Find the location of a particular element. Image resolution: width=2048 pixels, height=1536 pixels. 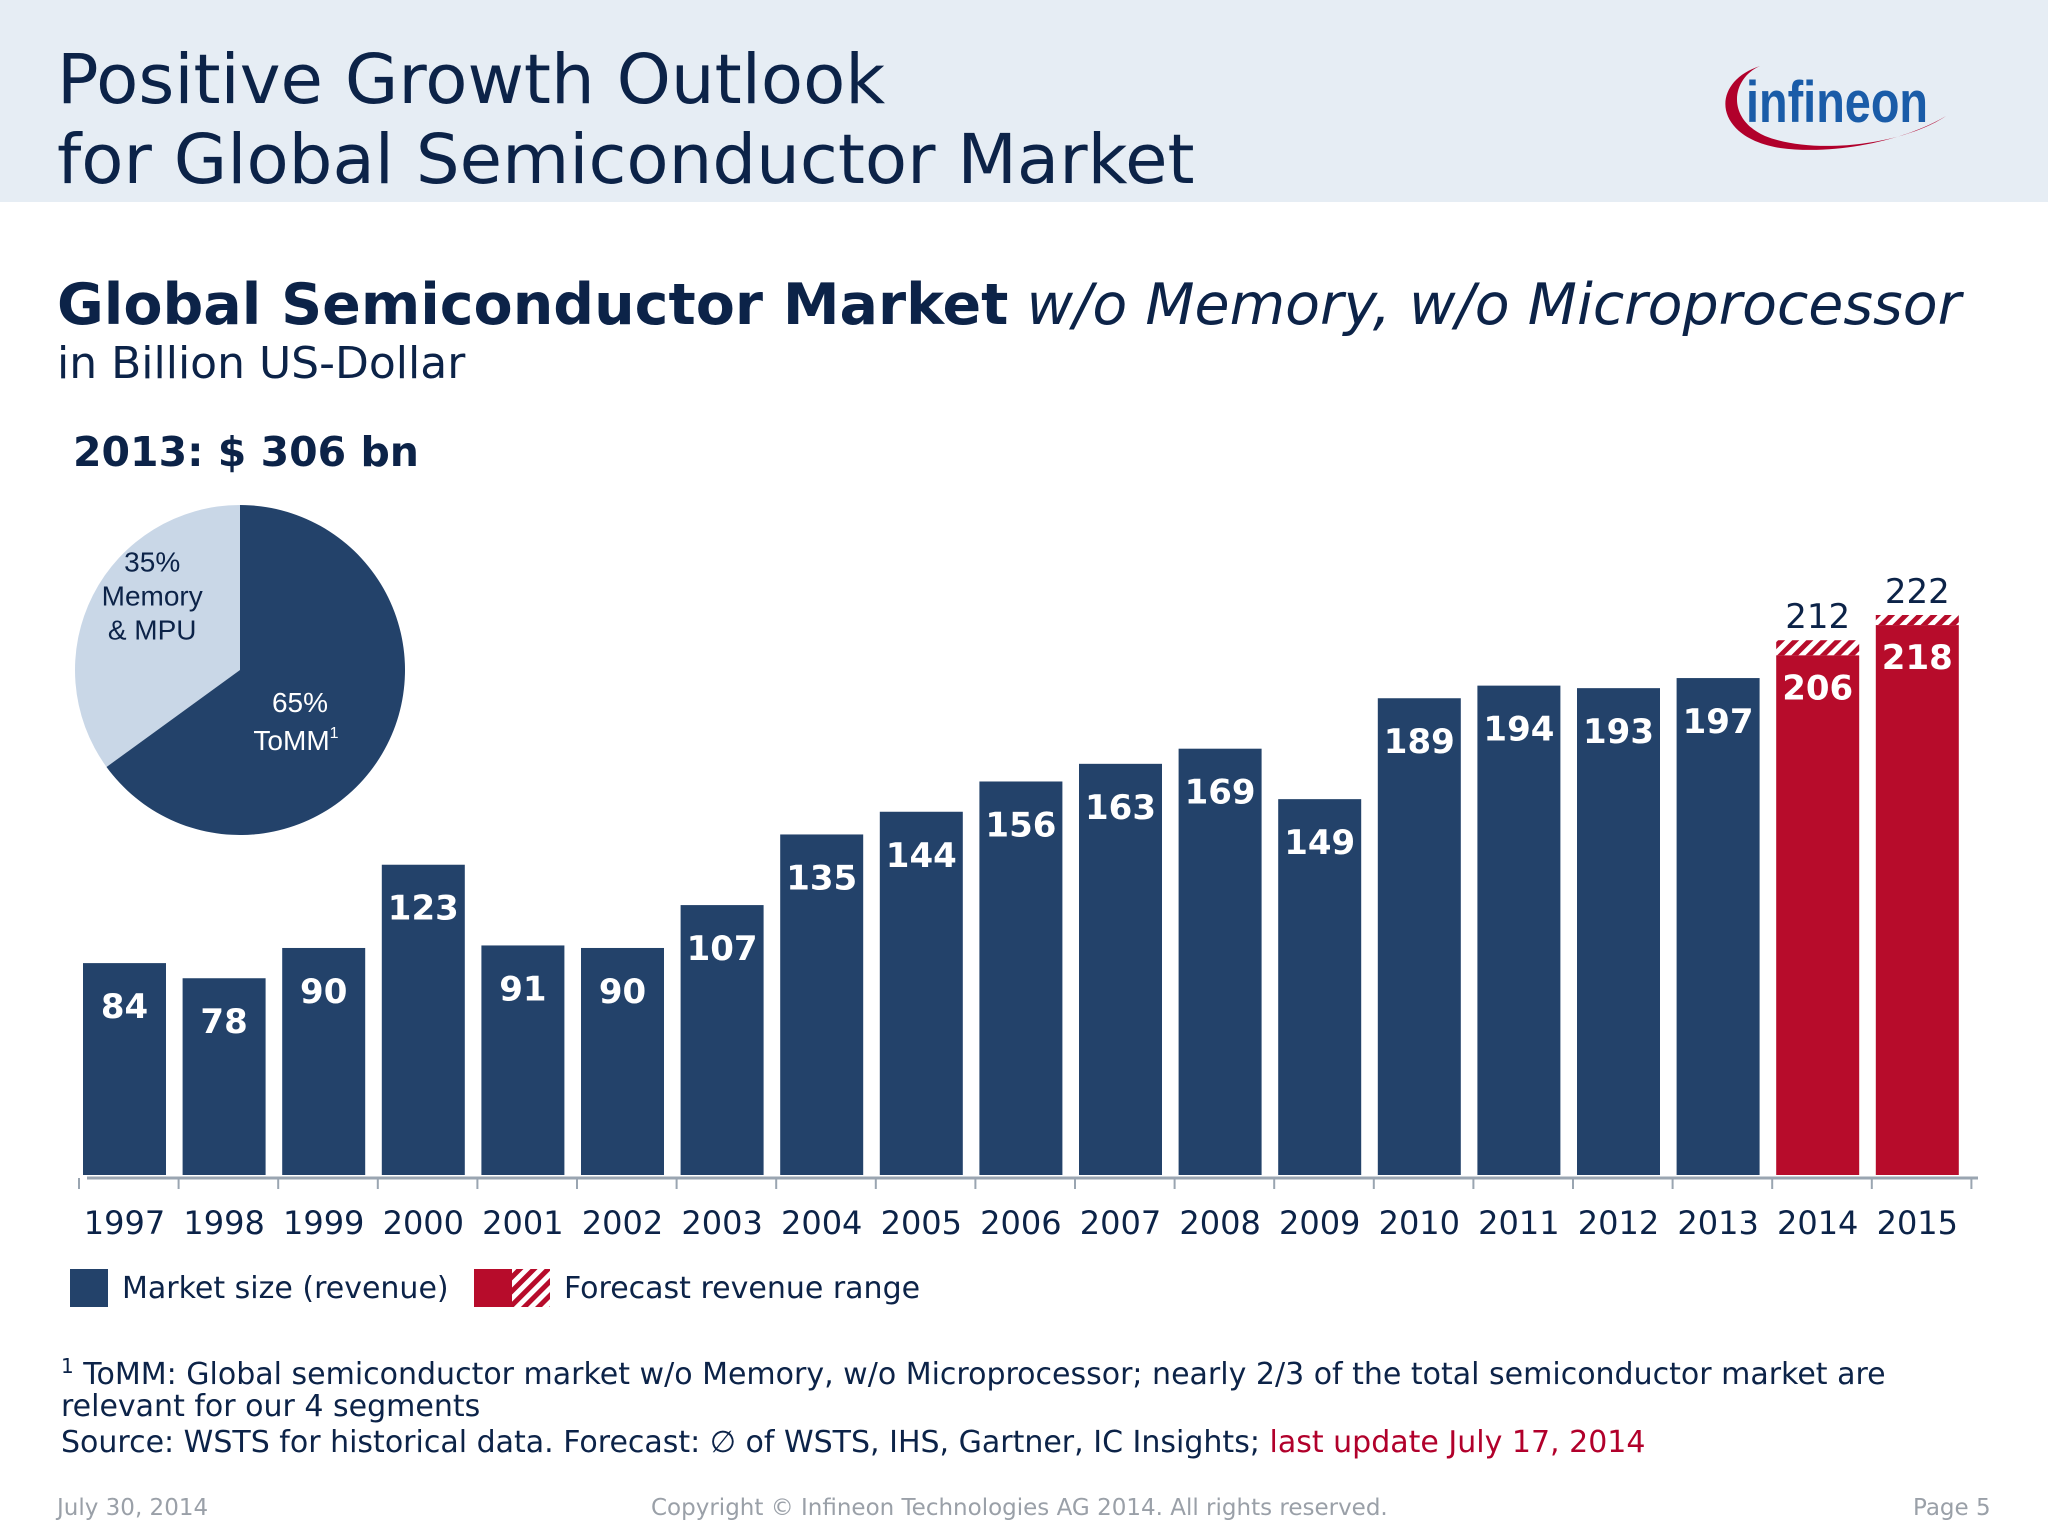

bar-label-2012: 193 is located at coordinates (1618, 732).